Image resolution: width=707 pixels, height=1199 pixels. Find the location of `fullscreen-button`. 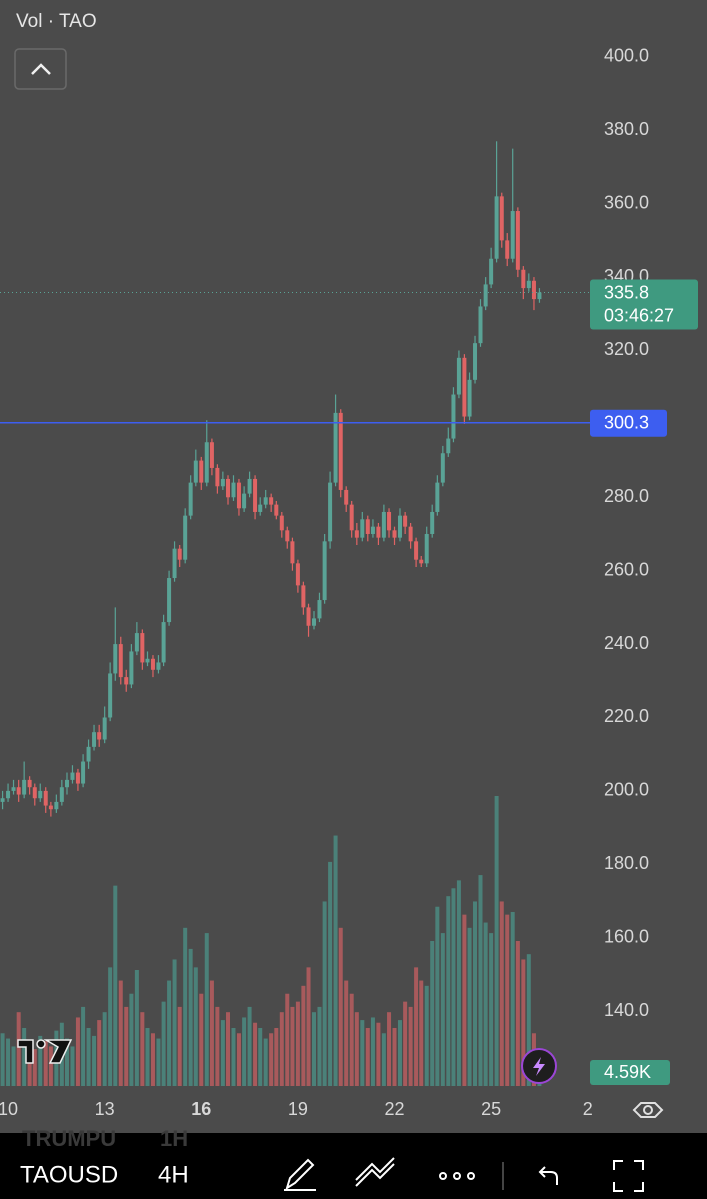

fullscreen-button is located at coordinates (628, 1176).